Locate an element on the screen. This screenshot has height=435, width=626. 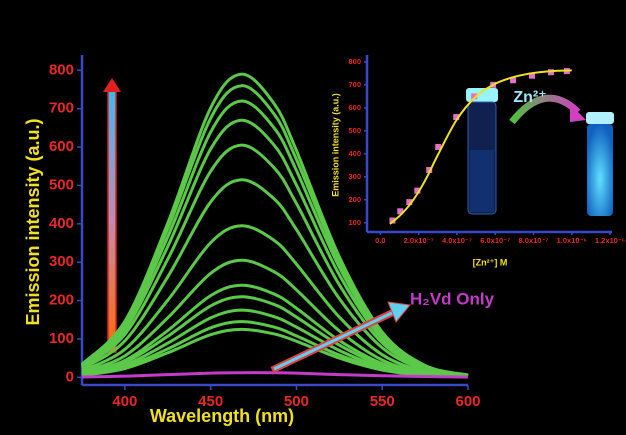
x-tick-label: 500 is located at coordinates (296, 401).